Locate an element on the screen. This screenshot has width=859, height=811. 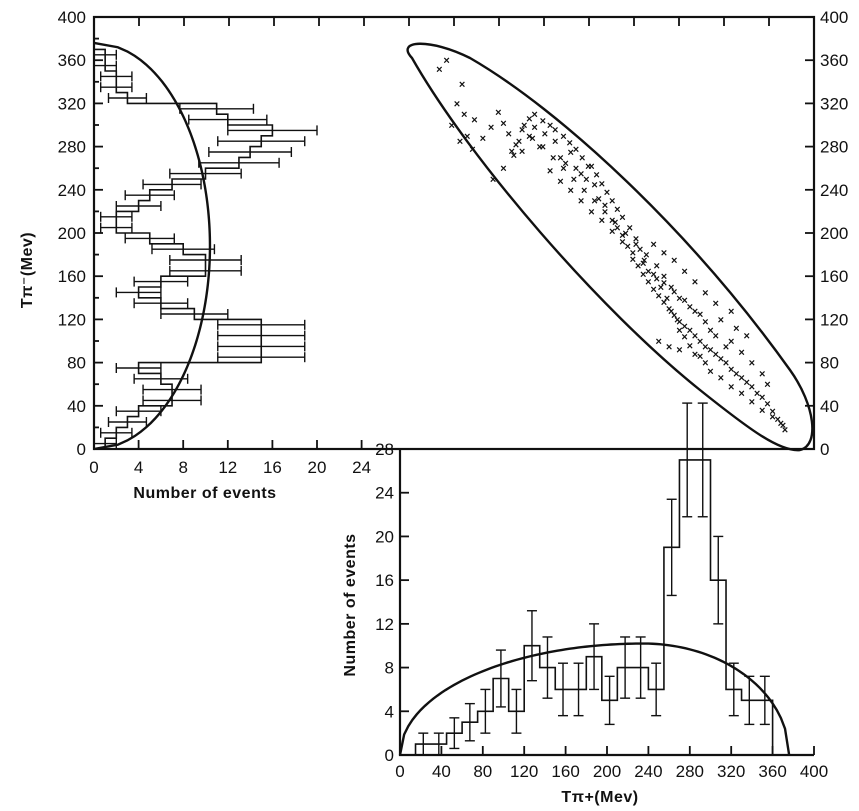
bottom-y-tick-label: 8 is located at coordinates (389, 668).